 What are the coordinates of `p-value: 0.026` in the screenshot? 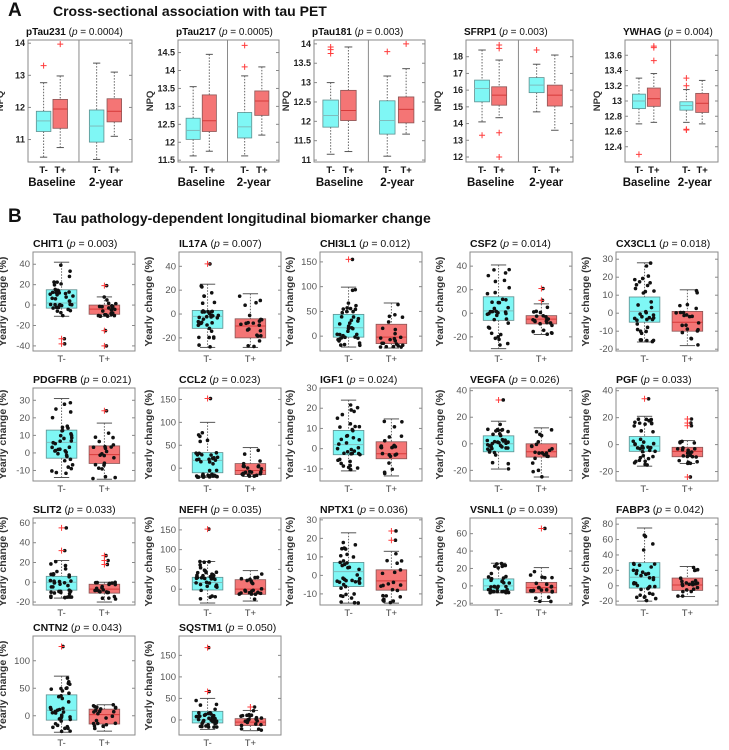 It's located at (543, 380).